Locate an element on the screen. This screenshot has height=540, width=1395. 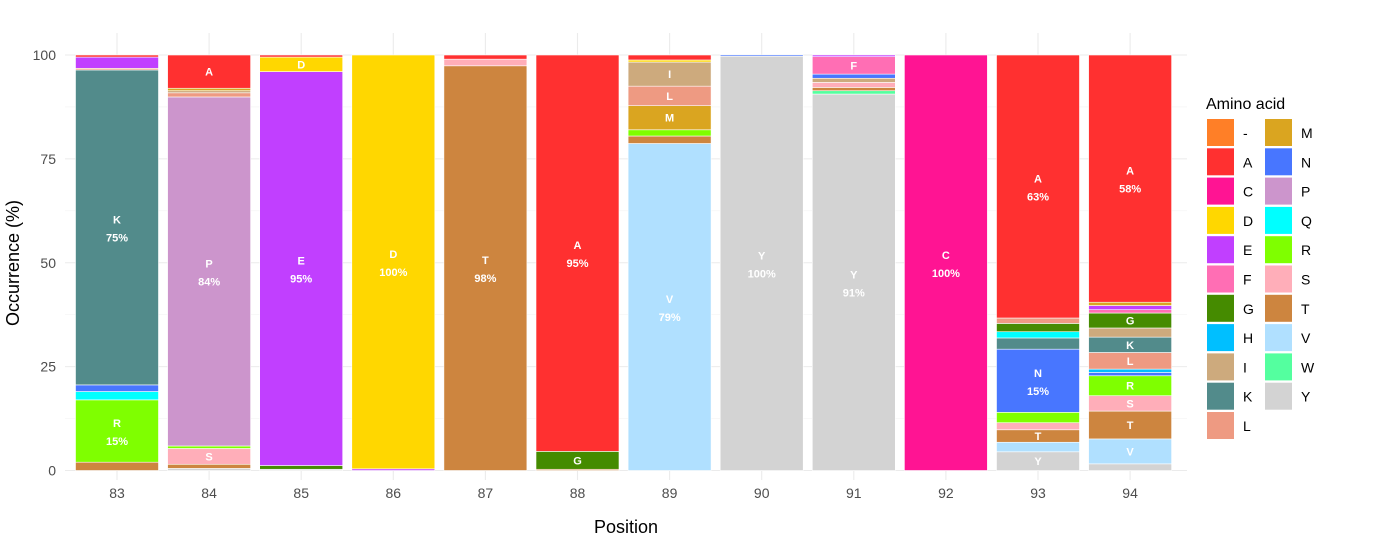
legend-swatch-T is located at coordinates (1278, 308).